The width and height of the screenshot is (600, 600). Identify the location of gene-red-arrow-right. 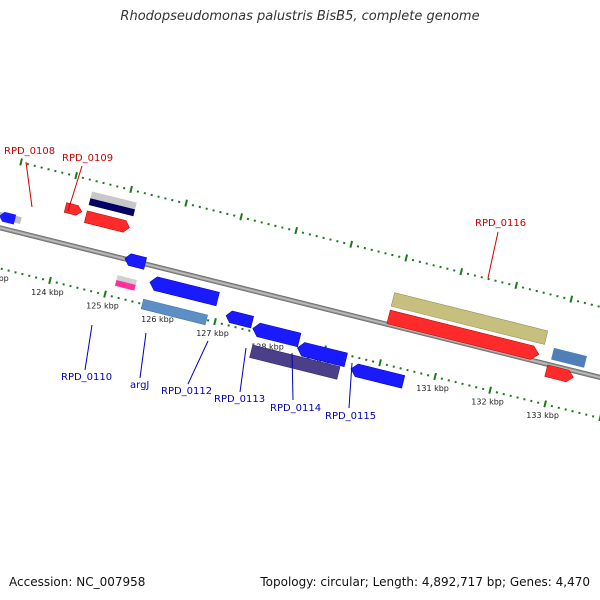
(559, 373).